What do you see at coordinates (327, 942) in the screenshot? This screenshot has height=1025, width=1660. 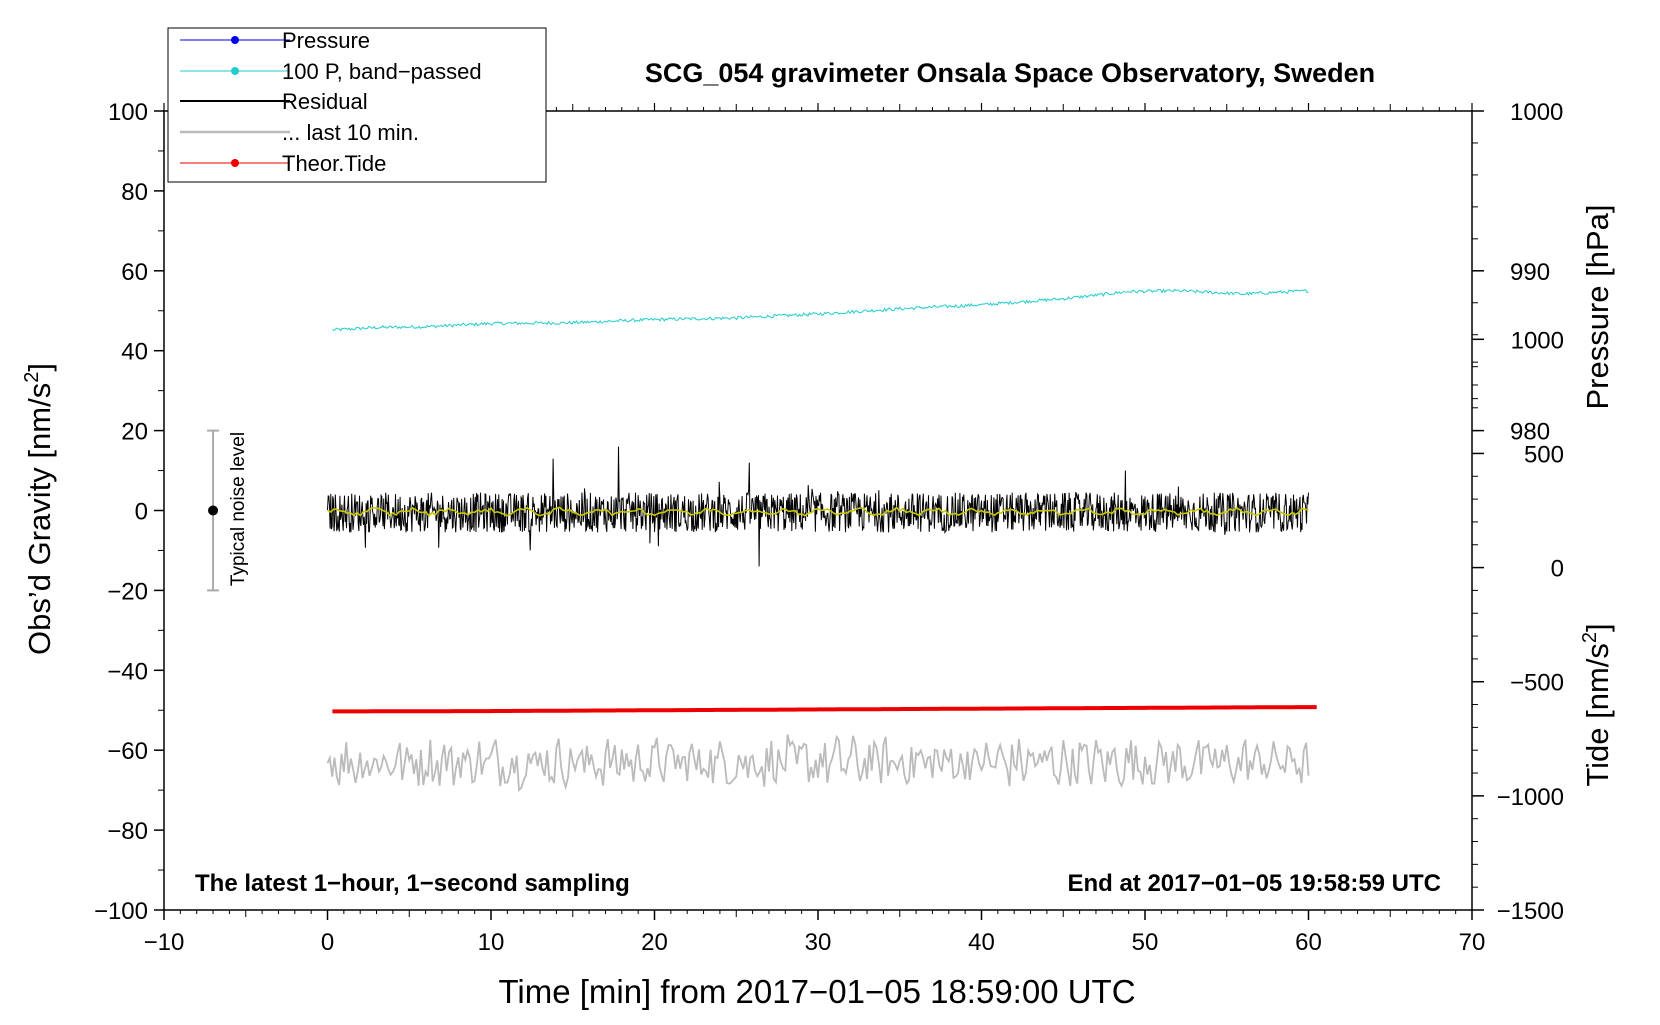 I see `x-tick-label: 0` at bounding box center [327, 942].